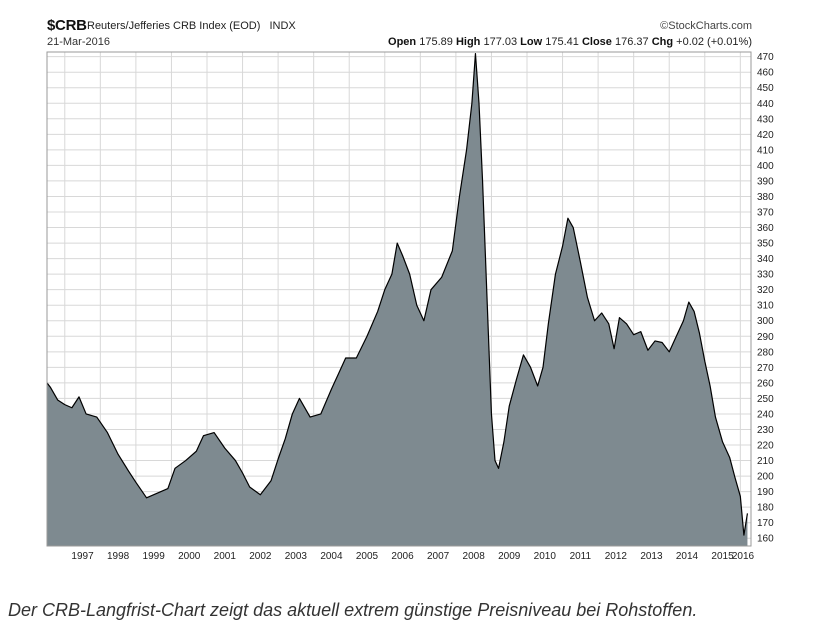 The image size is (830, 638). Describe the element at coordinates (765, 181) in the screenshot. I see `y-tick-label: 390` at that location.